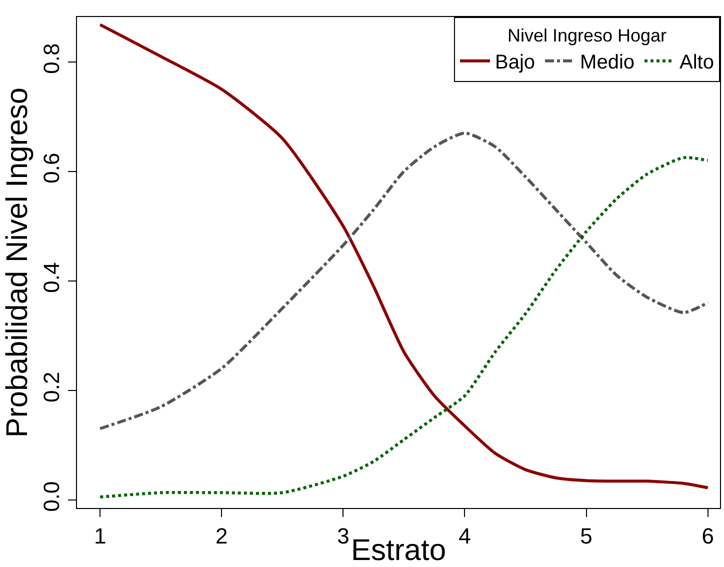 This screenshot has width=724, height=567. I want to click on legend-label: Alto, so click(697, 63).